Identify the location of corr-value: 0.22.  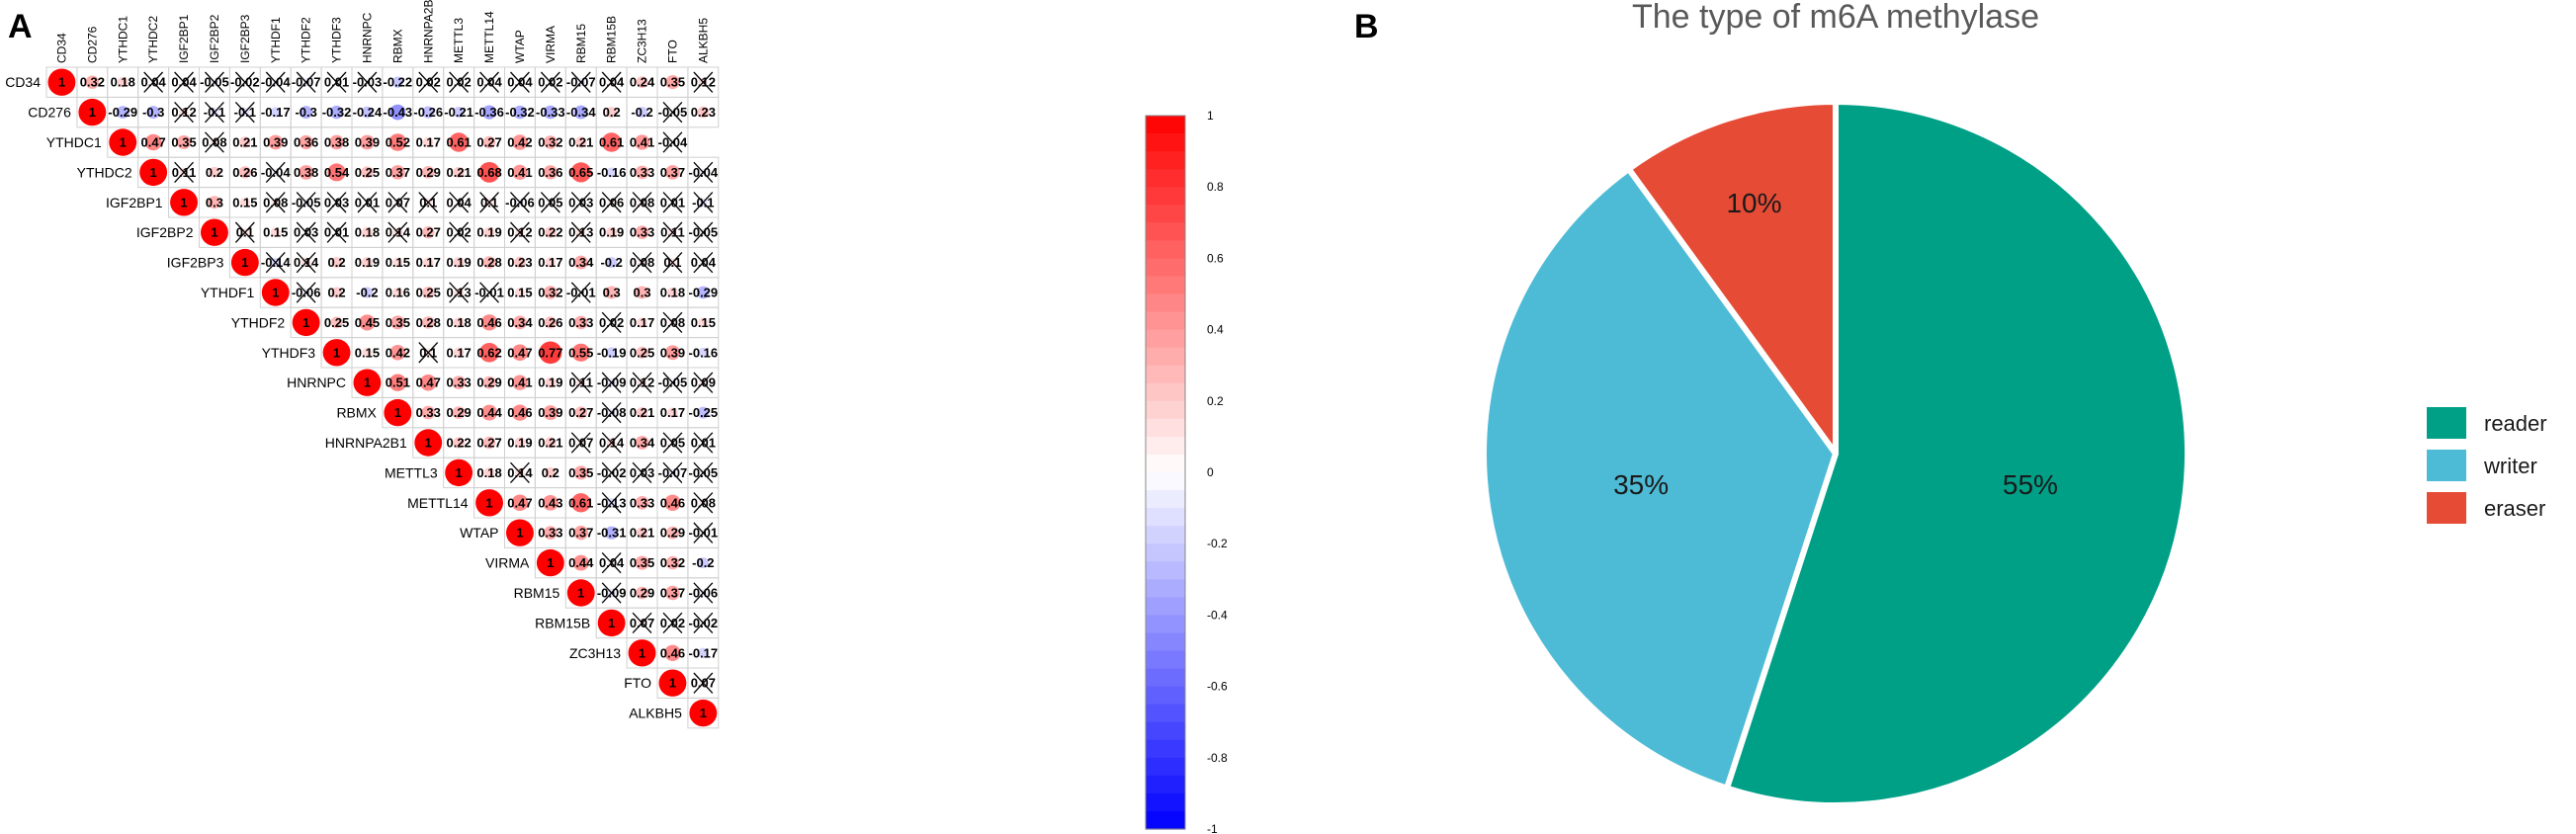
(458, 443).